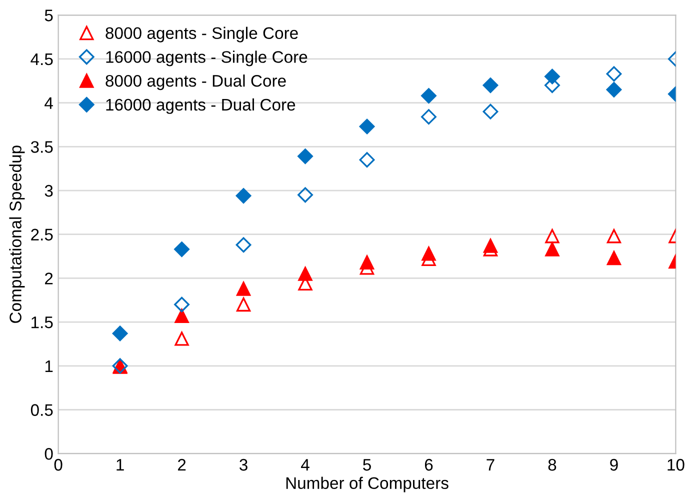 The height and width of the screenshot is (504, 686). What do you see at coordinates (552, 464) in the screenshot?
I see `x-tick-label: 8` at bounding box center [552, 464].